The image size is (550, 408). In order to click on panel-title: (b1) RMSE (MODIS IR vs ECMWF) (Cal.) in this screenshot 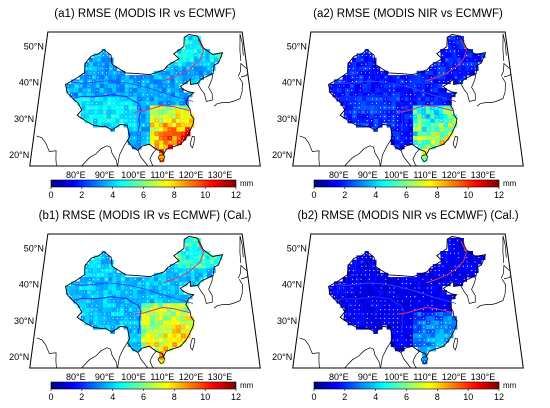, I will do `click(145, 216)`.